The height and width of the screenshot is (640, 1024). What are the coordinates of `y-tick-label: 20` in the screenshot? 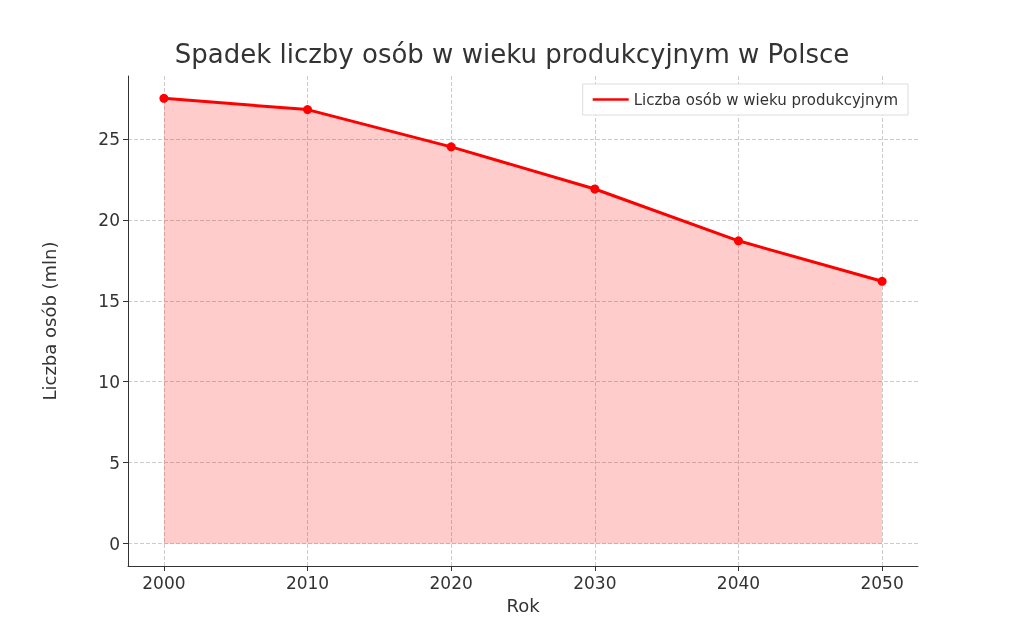 It's located at (109, 219).